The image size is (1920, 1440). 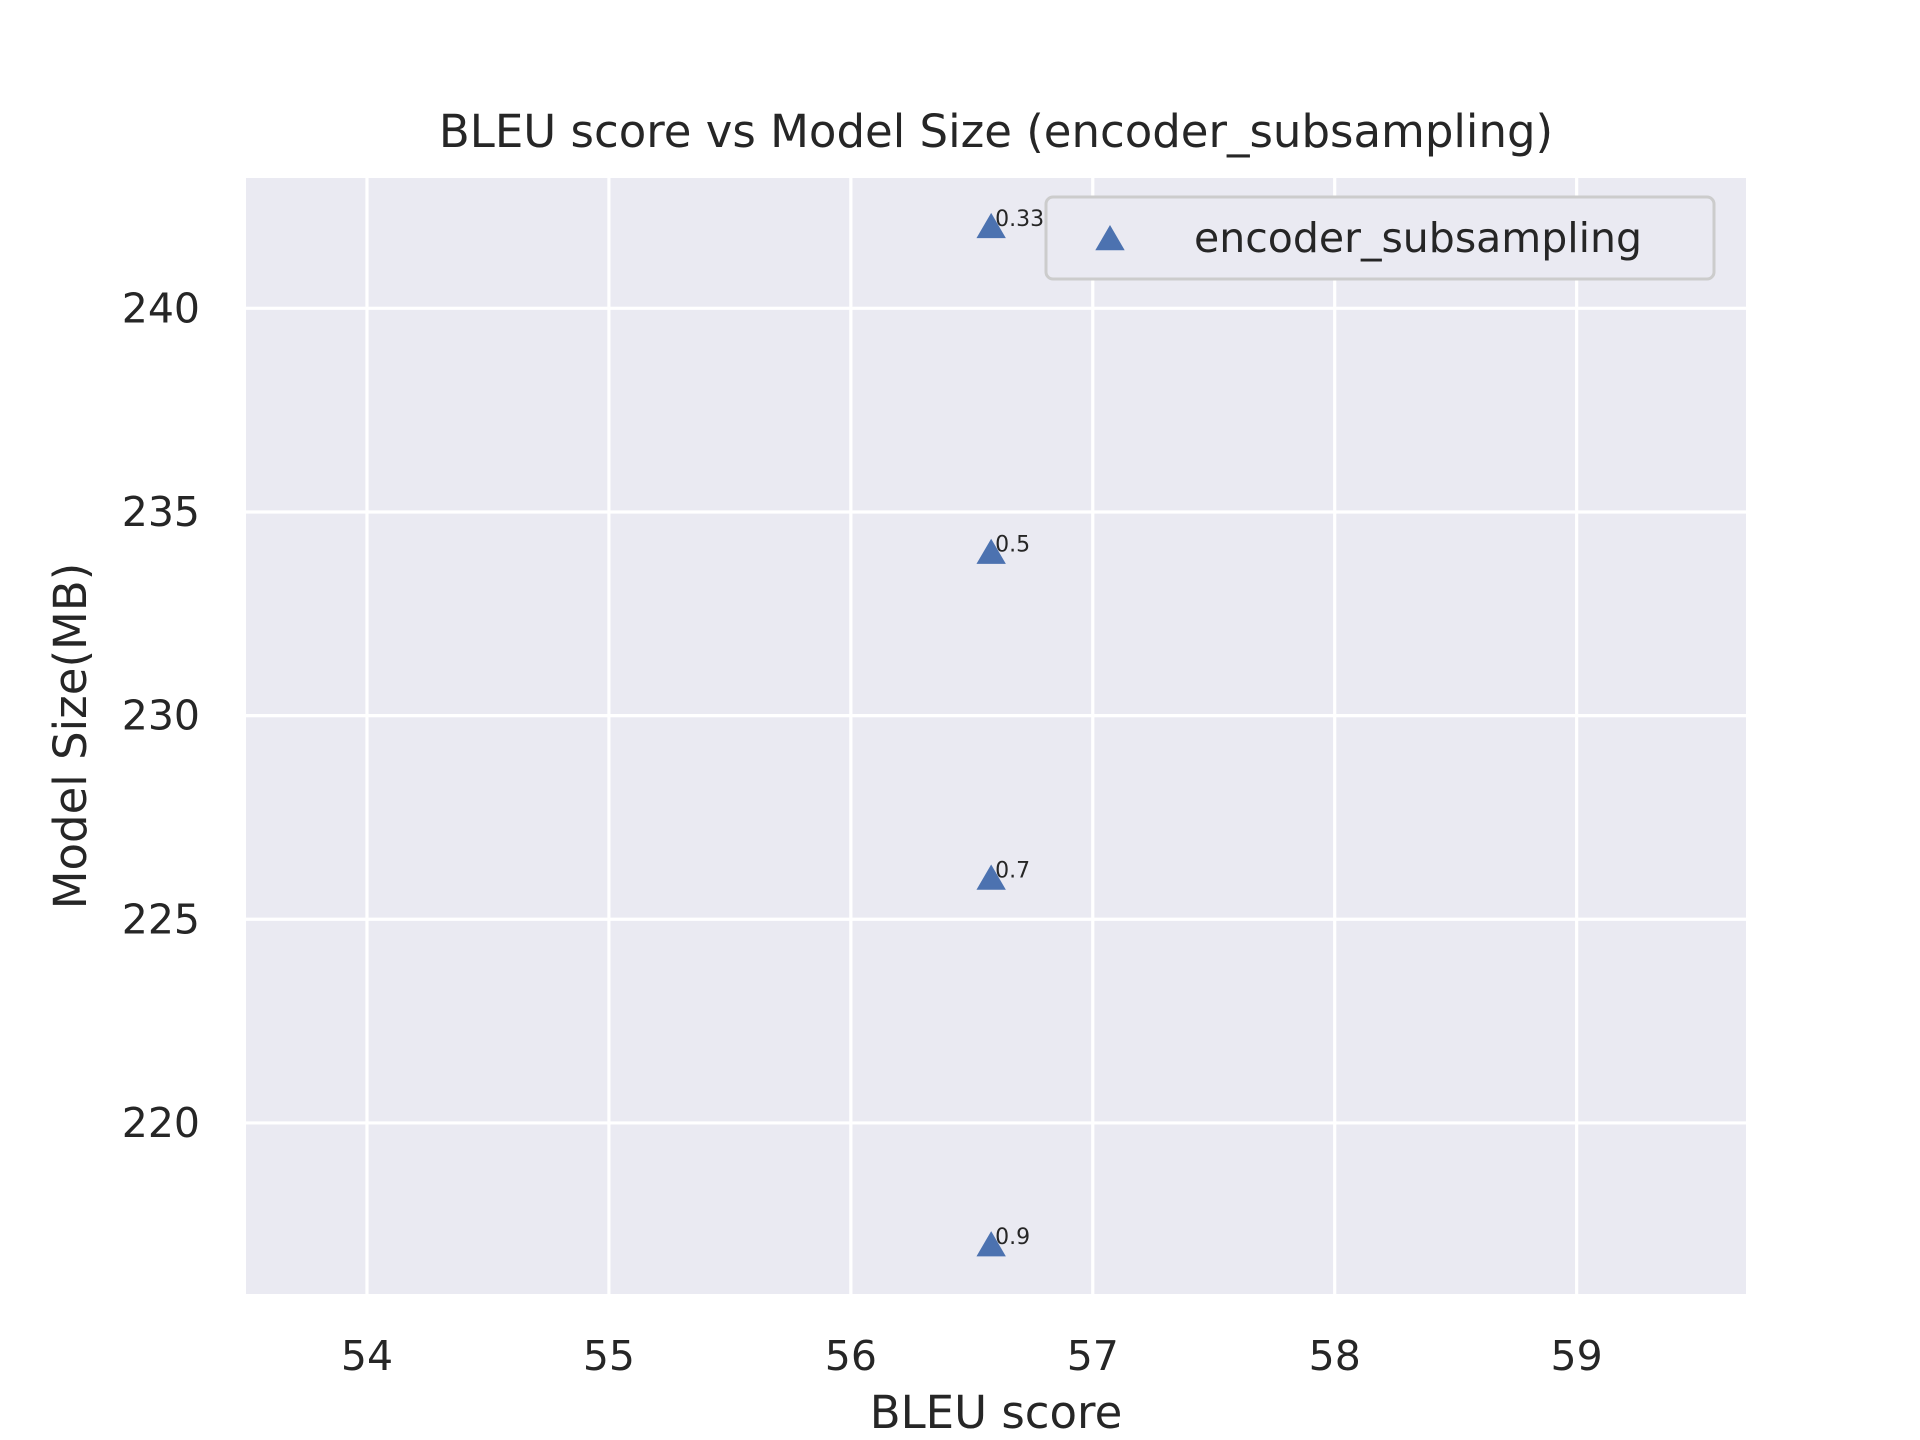 I want to click on x-tick-label: 59, so click(x=1577, y=1356).